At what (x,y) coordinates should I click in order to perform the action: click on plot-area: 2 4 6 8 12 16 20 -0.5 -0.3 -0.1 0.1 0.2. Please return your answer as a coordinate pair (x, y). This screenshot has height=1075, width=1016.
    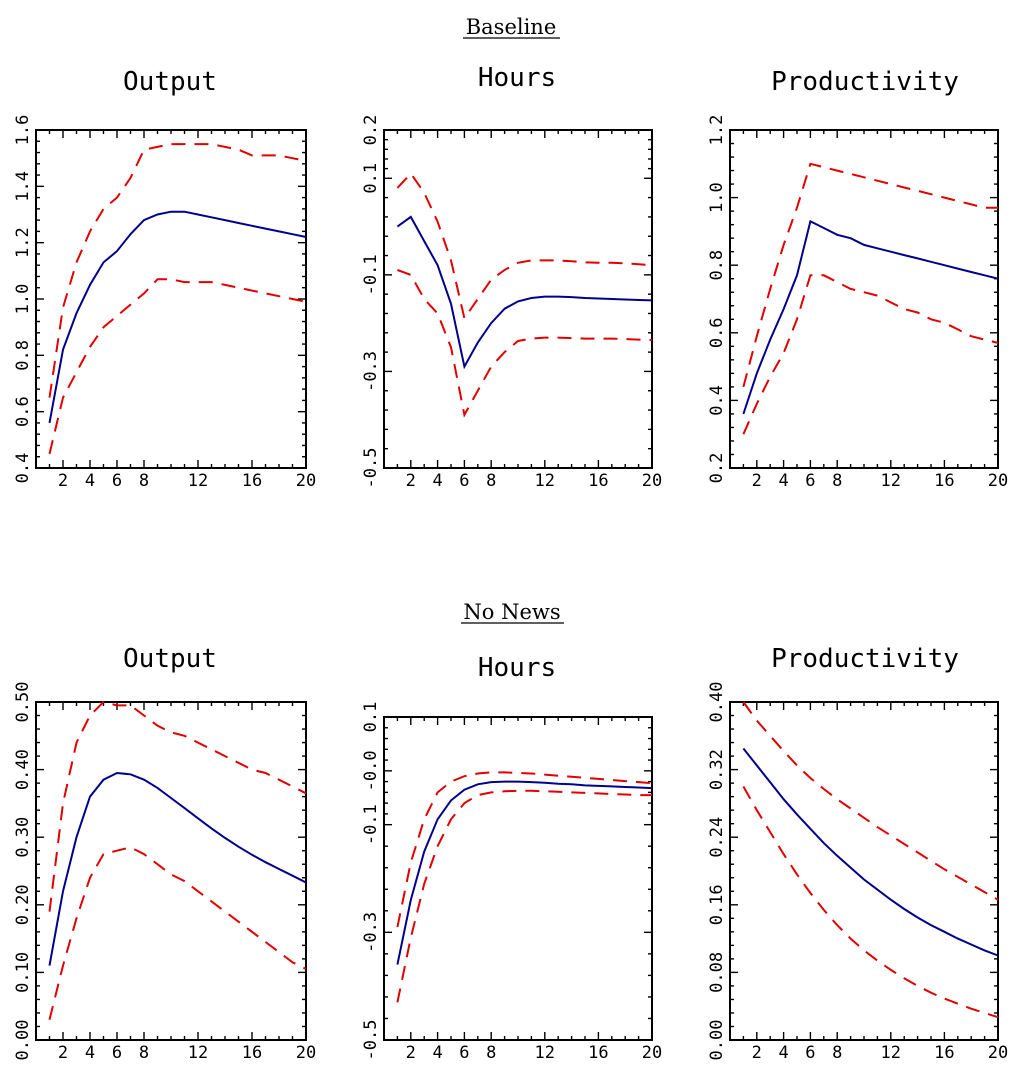
    Looking at the image, I should click on (511, 303).